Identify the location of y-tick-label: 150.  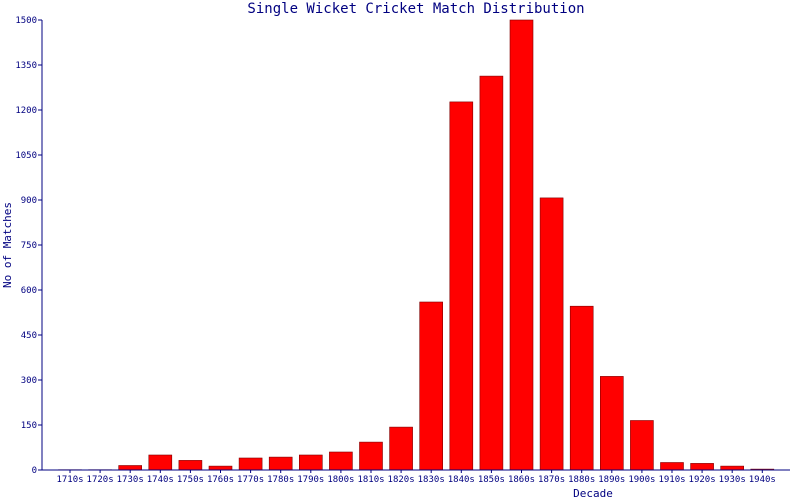
(29, 426).